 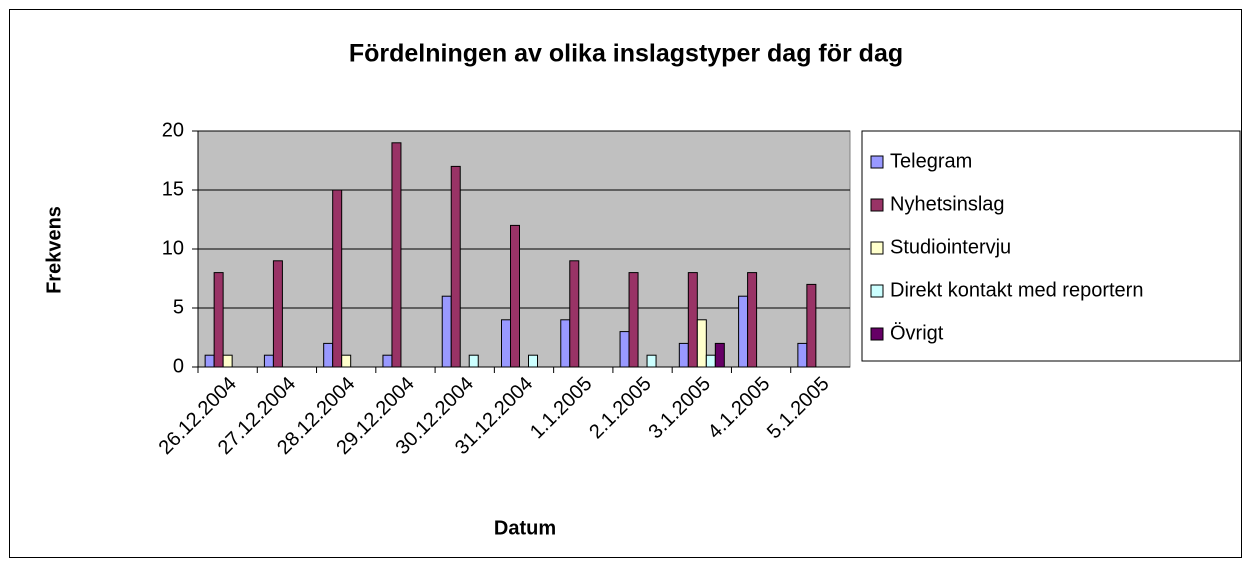 What do you see at coordinates (1016, 290) in the screenshot?
I see `legend-label: Direkt kontakt med reportern` at bounding box center [1016, 290].